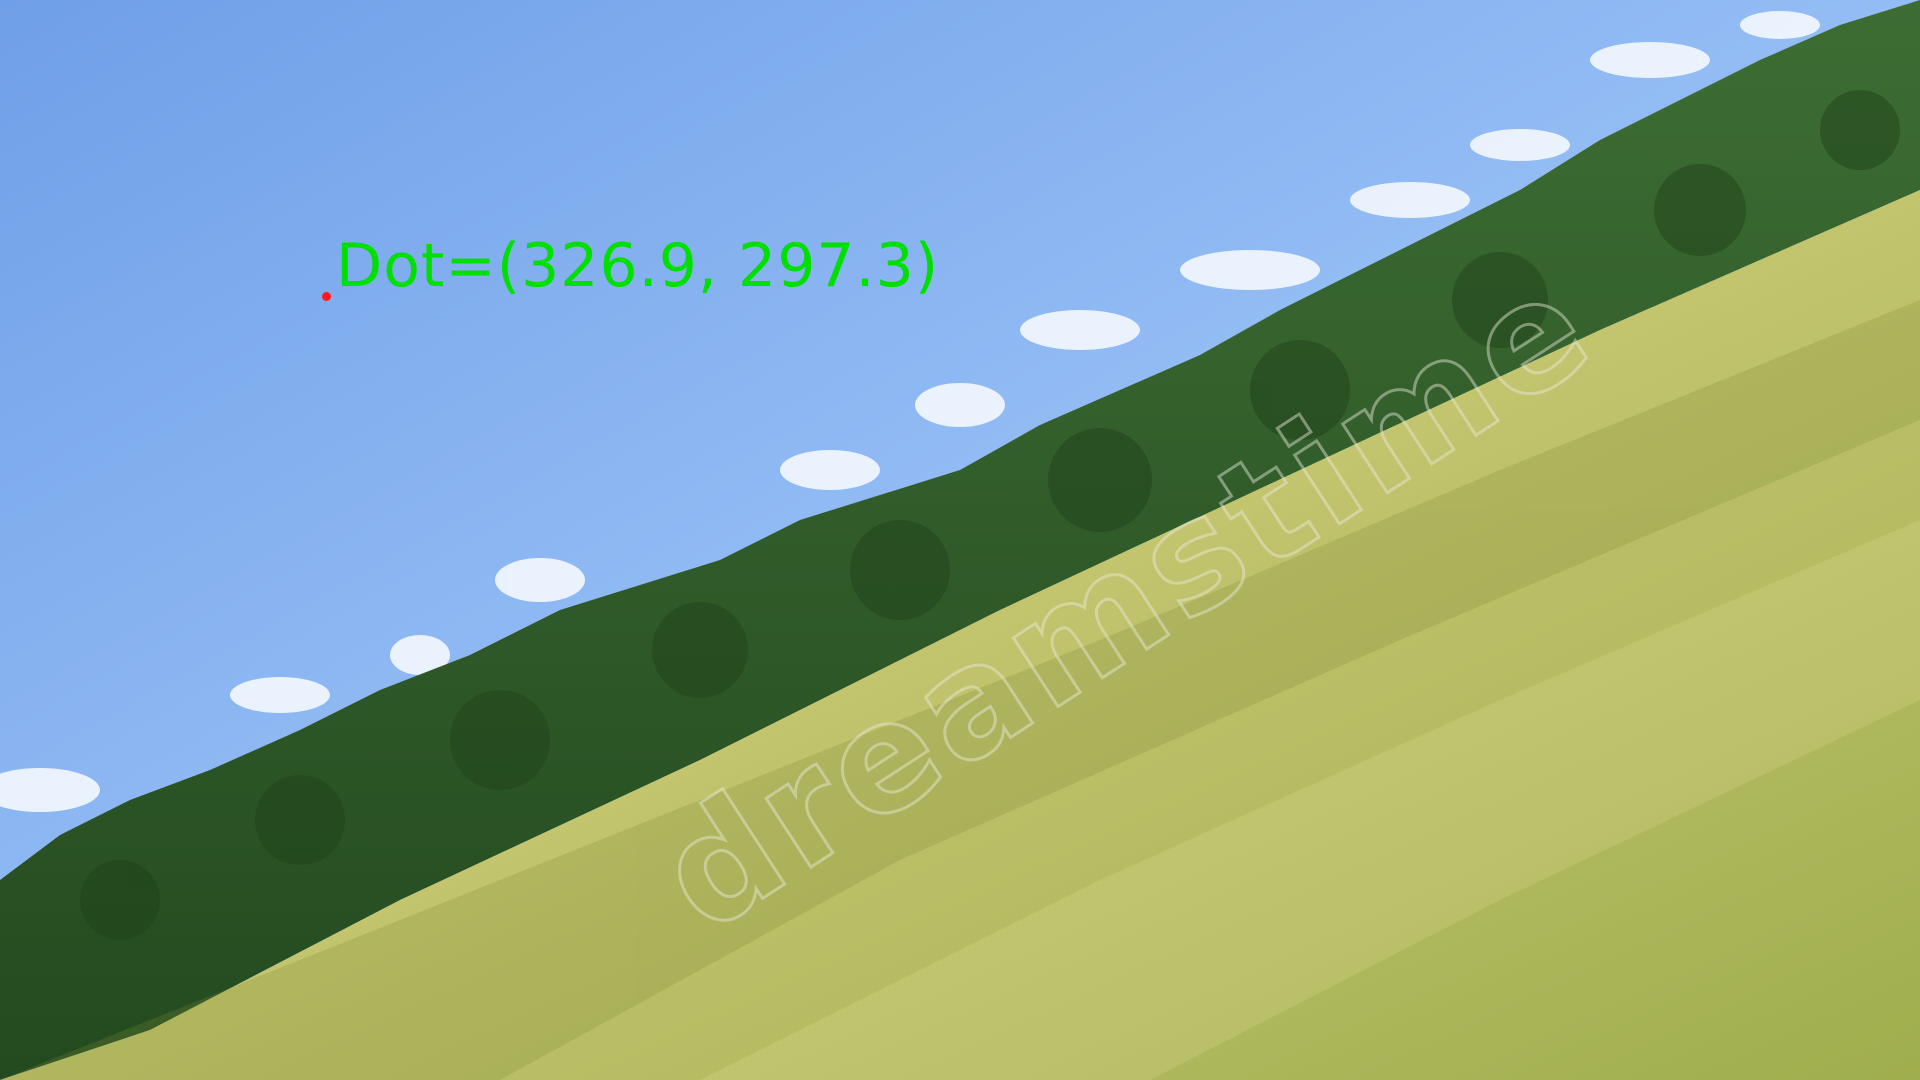 The image size is (1920, 1080). I want to click on annotation-dot, so click(326, 296).